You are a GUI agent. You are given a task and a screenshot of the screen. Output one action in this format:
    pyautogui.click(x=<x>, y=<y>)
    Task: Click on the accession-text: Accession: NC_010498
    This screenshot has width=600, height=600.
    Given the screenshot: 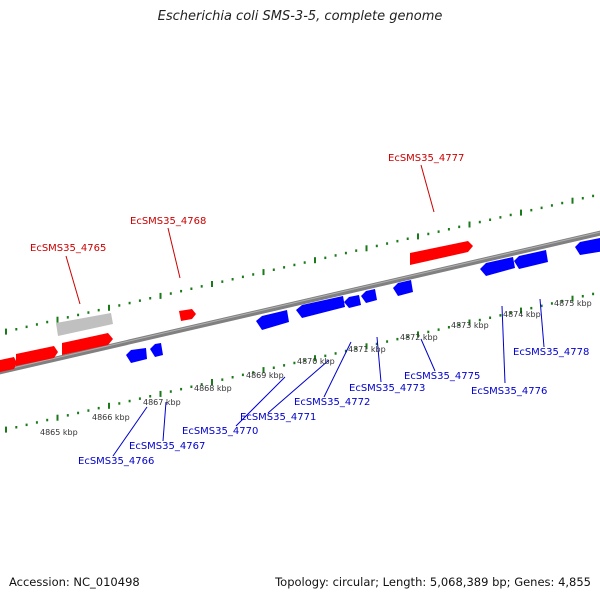 What is the action you would take?
    pyautogui.click(x=74, y=582)
    